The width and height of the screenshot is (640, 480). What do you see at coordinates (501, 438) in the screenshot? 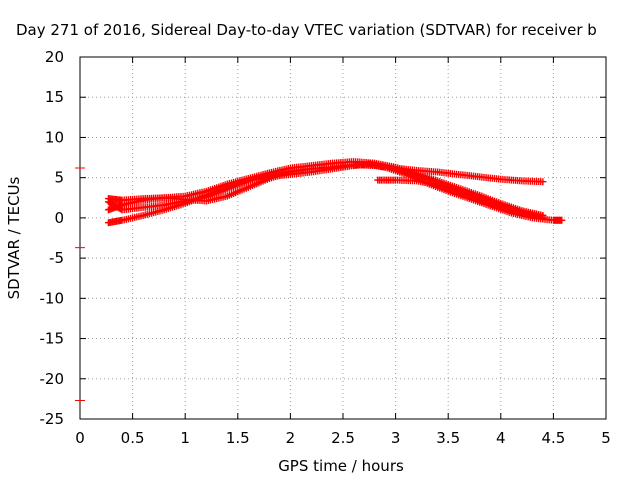
I see `x-tick-label: 4` at bounding box center [501, 438].